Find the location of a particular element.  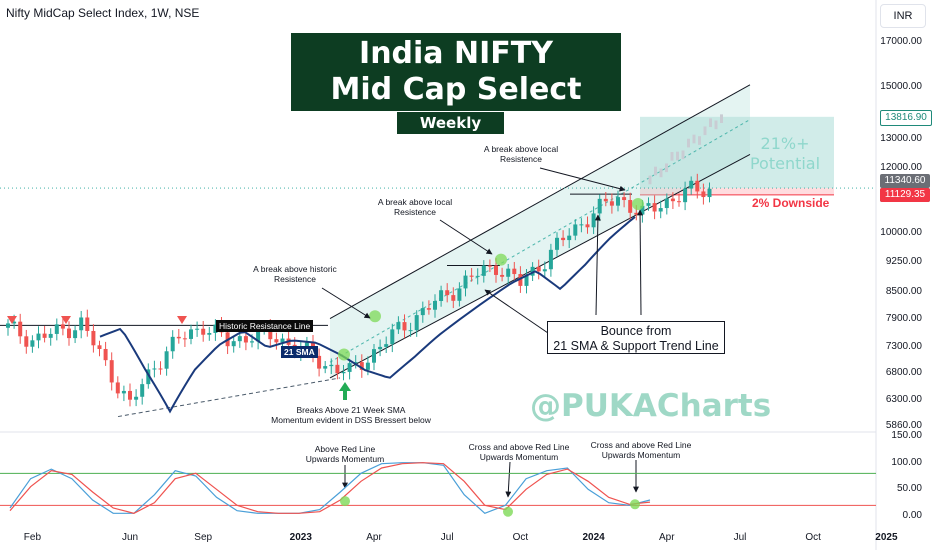

time-tick-label: Sep is located at coordinates (203, 537).